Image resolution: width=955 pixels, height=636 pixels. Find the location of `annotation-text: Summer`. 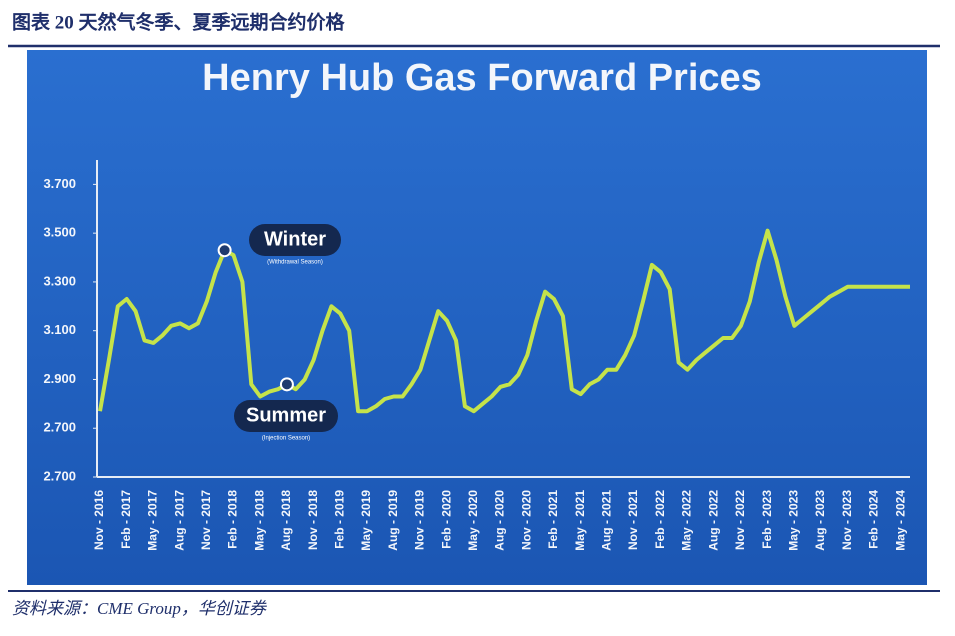

annotation-text: Summer is located at coordinates (286, 415).